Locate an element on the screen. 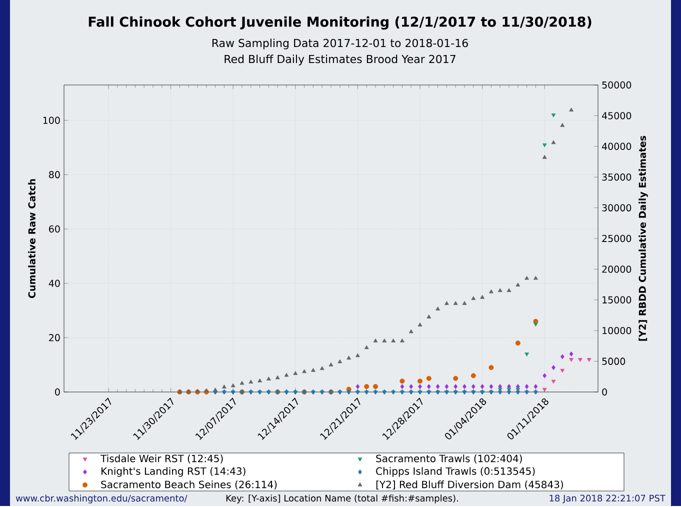 This screenshot has height=507, width=681. y-axis-title: Cumulative Raw Catch is located at coordinates (32, 238).